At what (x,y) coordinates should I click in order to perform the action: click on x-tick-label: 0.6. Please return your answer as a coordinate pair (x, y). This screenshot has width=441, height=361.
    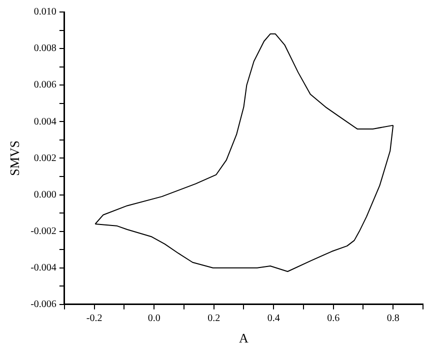
    Looking at the image, I should click on (333, 318).